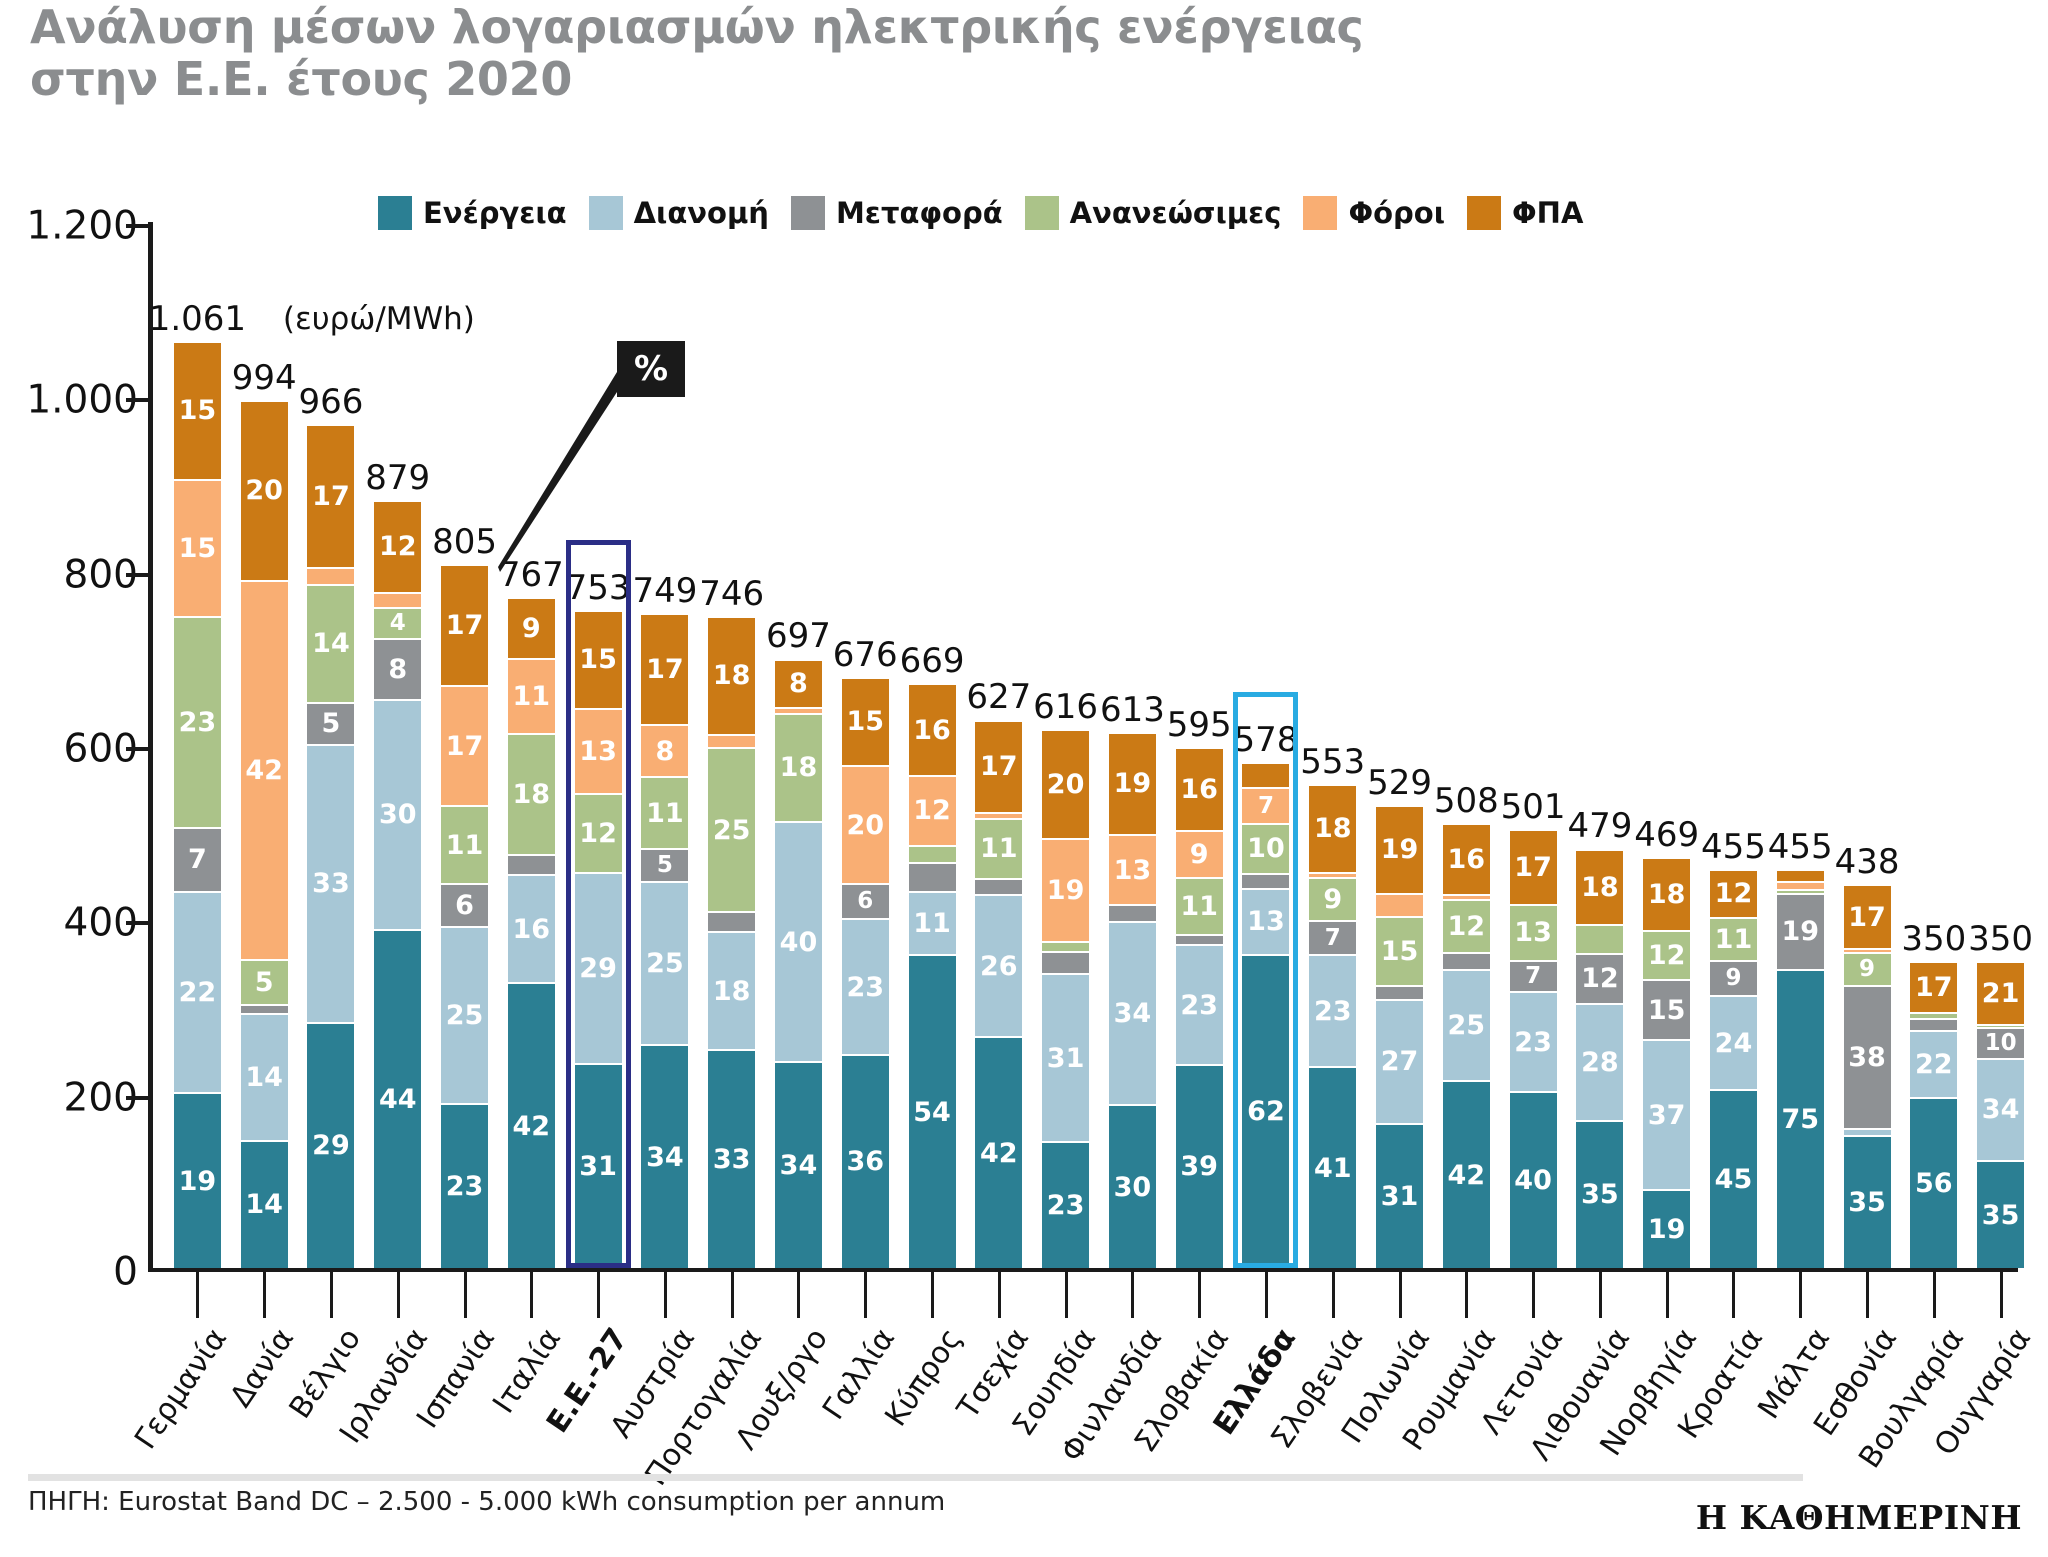 The image size is (2048, 1557). I want to click on bar-total-label: 676, so click(865, 654).